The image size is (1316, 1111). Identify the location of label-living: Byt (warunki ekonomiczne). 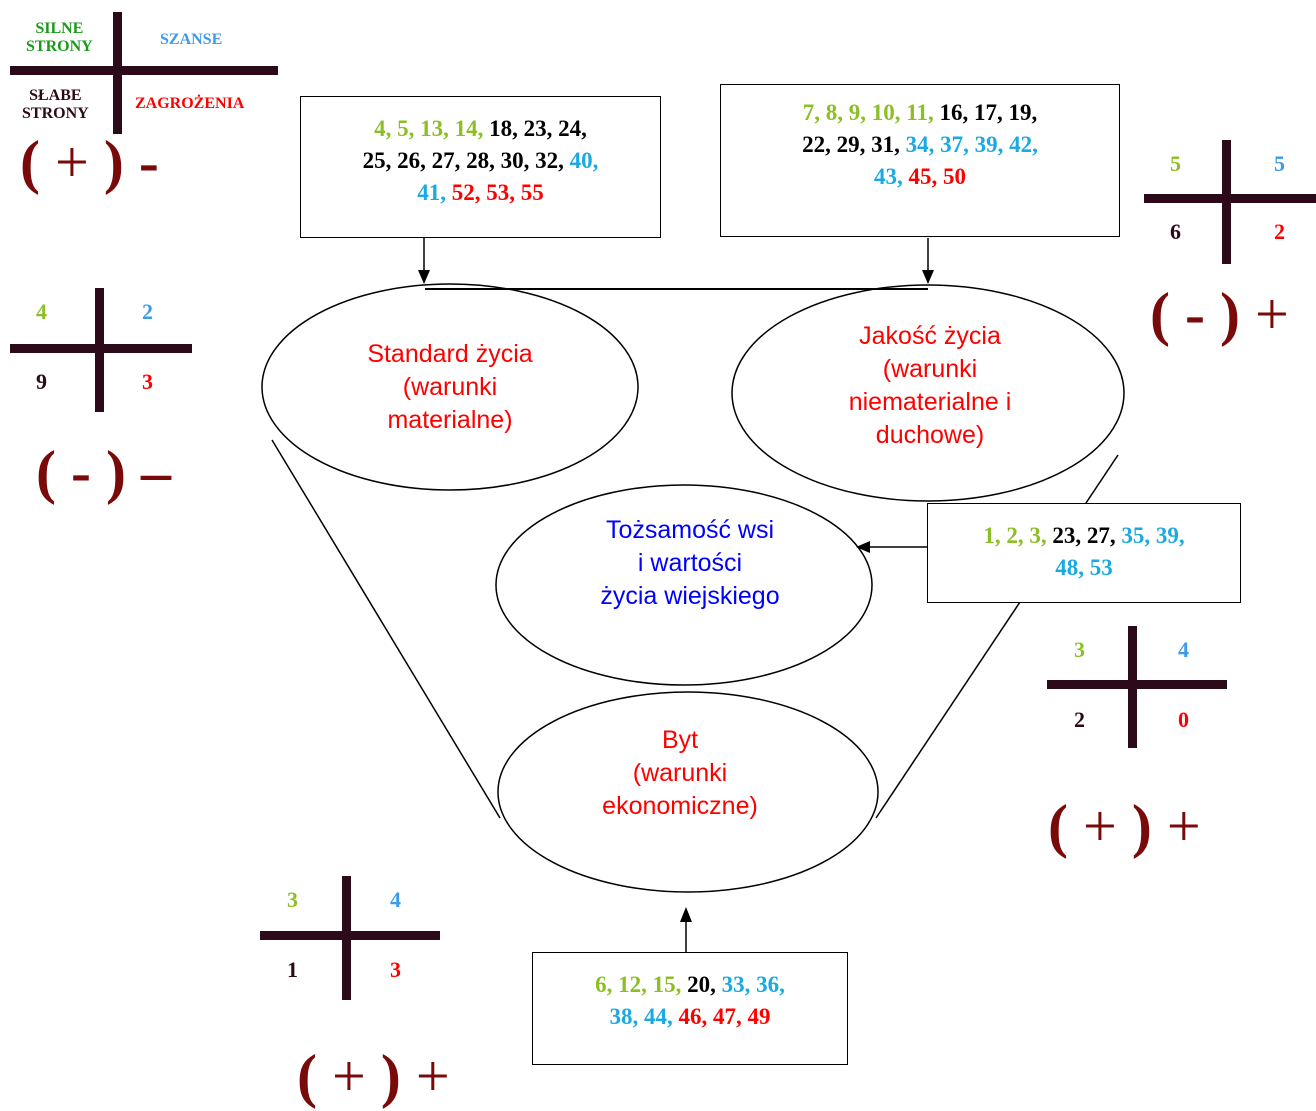
(680, 773).